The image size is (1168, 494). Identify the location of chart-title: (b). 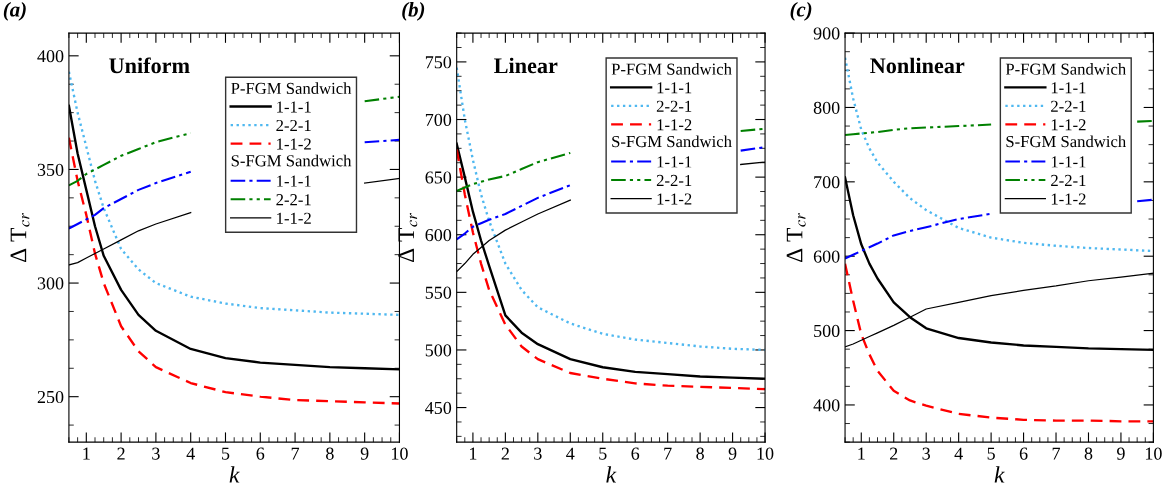
(413, 11).